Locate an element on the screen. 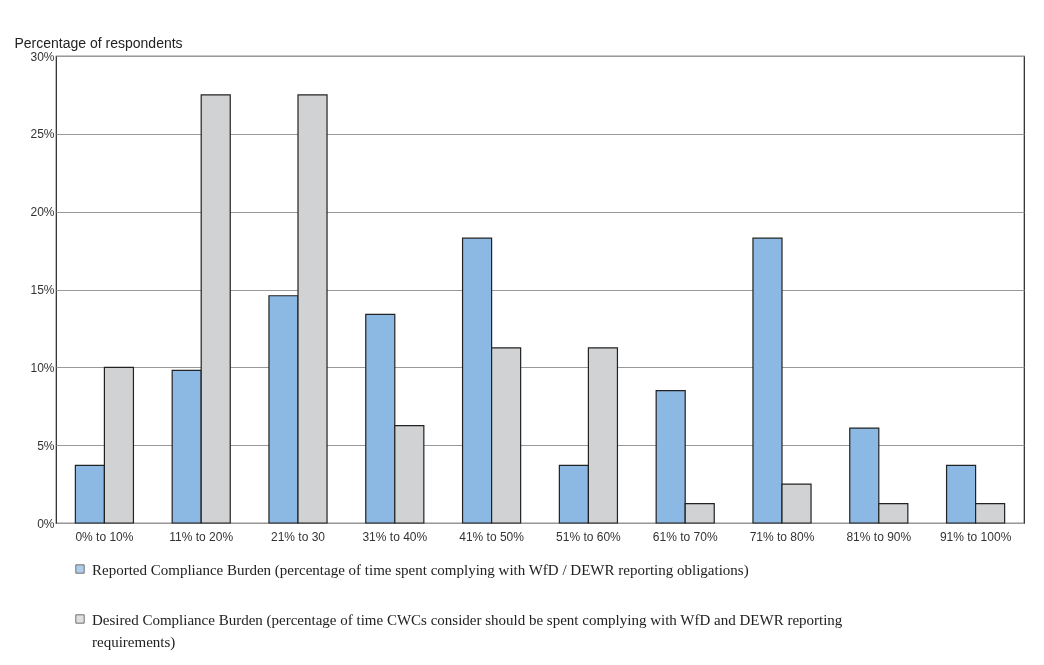 This screenshot has width=1044, height=665. y-tick-label: 20% is located at coordinates (42, 212).